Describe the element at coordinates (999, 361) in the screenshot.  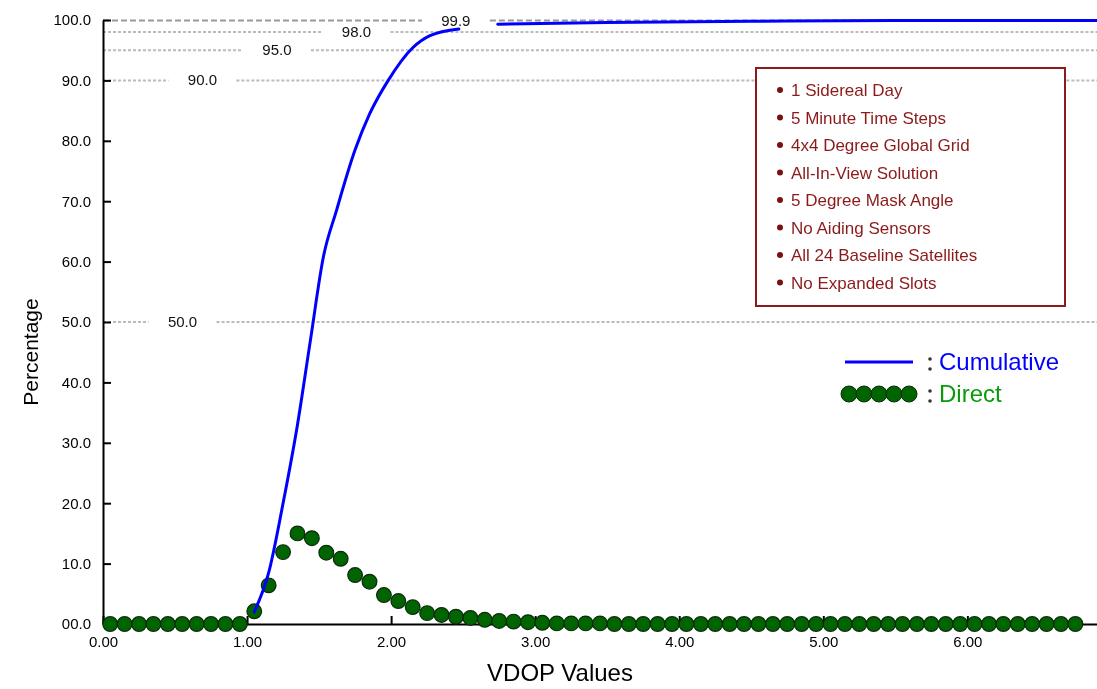
I see `legend-label: Cumulative` at that location.